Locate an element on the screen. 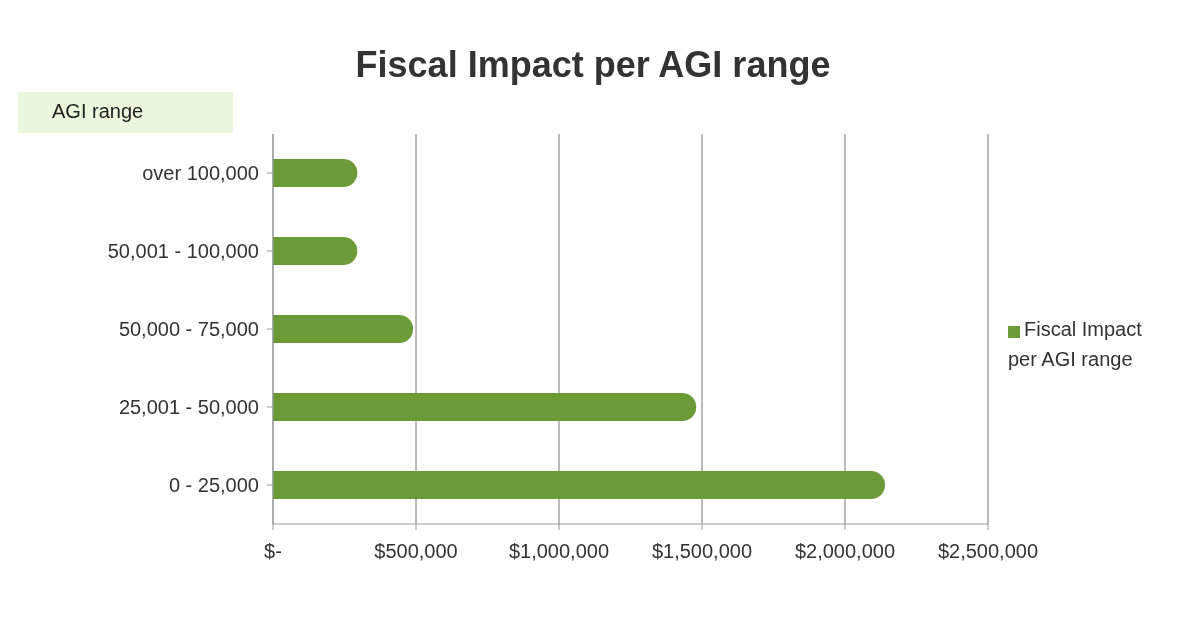  chart-title: Fiscal Impact per AGI range is located at coordinates (593, 65).